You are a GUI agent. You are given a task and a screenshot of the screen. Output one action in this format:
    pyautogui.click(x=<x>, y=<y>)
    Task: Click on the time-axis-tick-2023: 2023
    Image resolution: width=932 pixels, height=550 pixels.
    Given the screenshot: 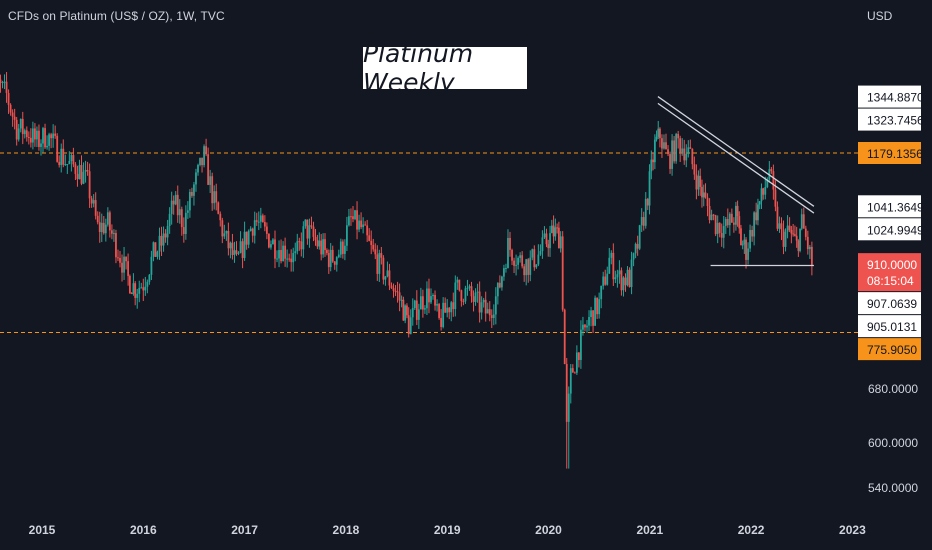 What is the action you would take?
    pyautogui.click(x=852, y=530)
    